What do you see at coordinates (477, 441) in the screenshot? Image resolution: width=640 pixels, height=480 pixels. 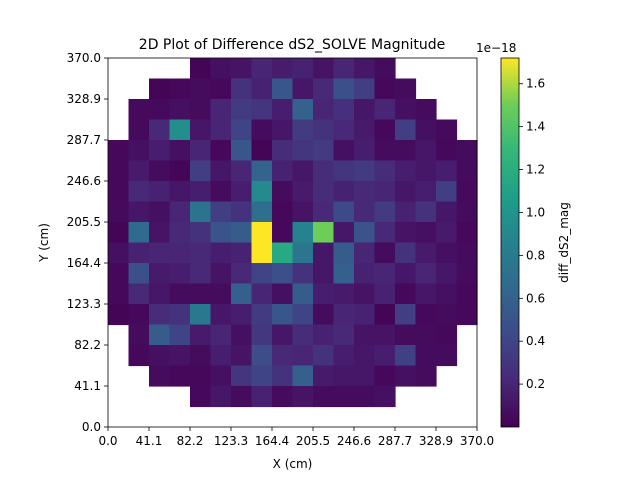 I see `x-tick-label: 370.0` at bounding box center [477, 441].